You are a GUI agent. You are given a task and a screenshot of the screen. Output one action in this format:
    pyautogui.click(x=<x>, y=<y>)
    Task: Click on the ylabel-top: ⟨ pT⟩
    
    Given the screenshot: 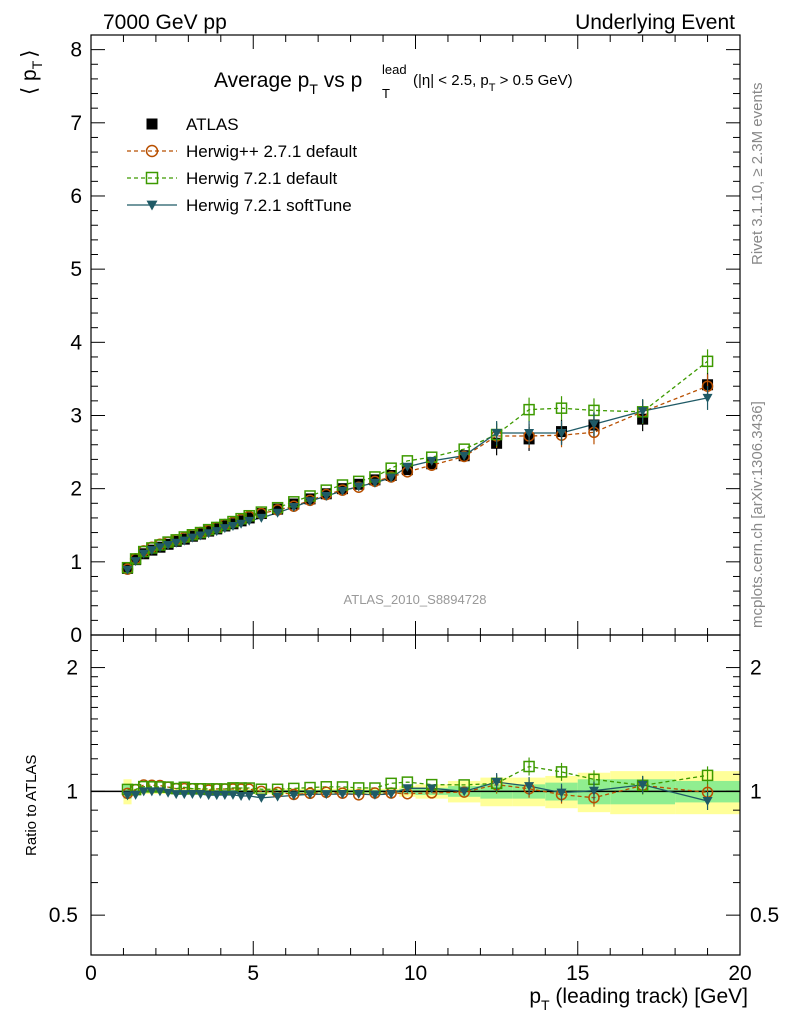 What is the action you would take?
    pyautogui.click(x=31, y=72)
    